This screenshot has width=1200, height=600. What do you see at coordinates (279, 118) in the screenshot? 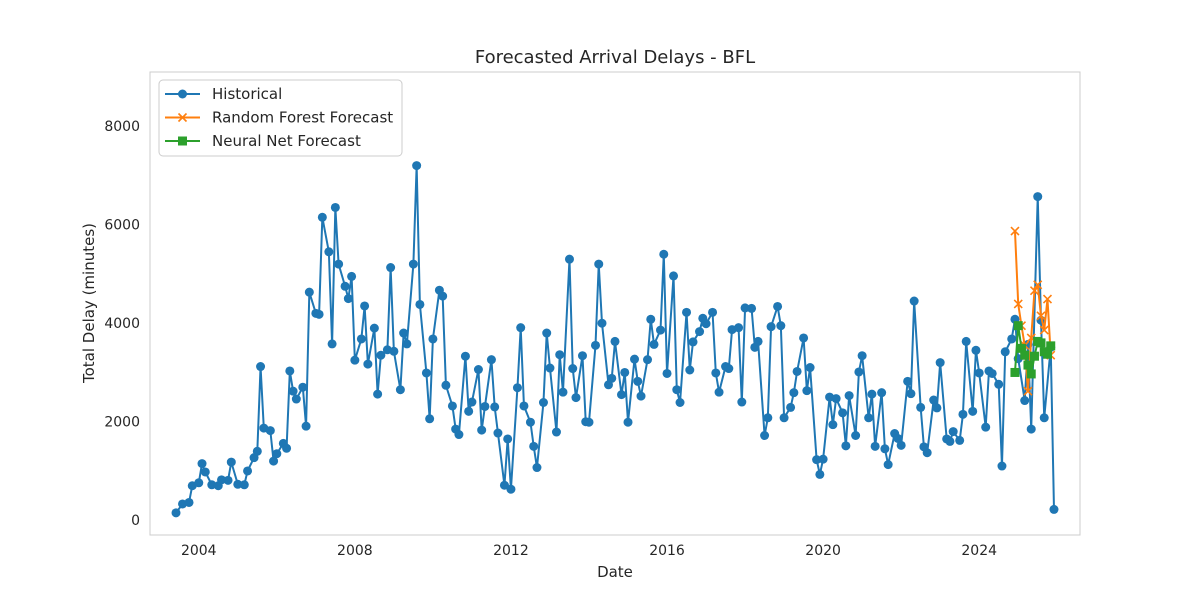
I see `legend-item: Random Forest Forecast` at bounding box center [279, 118].